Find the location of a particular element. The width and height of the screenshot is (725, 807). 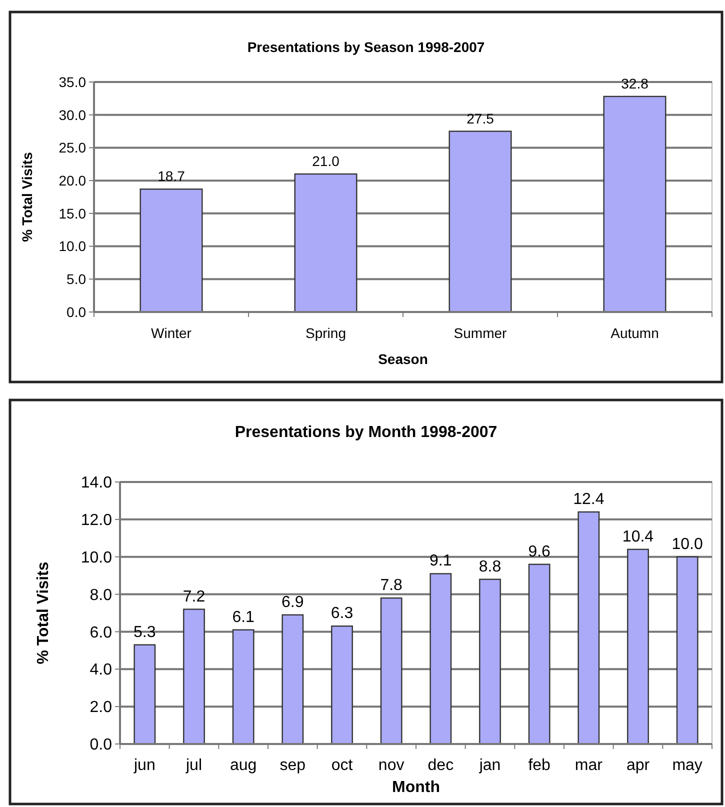

x-tick-label: apr is located at coordinates (638, 765).